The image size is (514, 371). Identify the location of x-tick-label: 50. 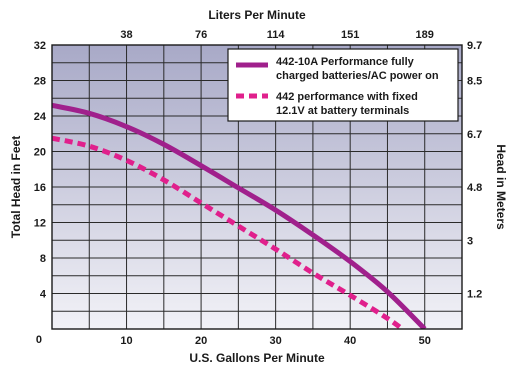
(425, 341).